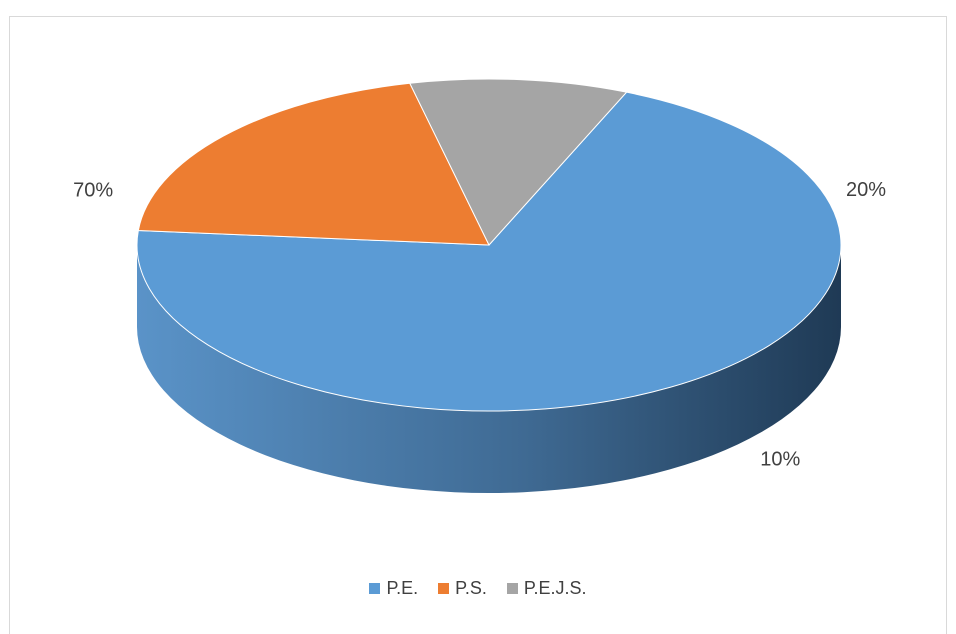 Image resolution: width=956 pixels, height=634 pixels. What do you see at coordinates (444, 588) in the screenshot?
I see `legend-swatch-ps` at bounding box center [444, 588].